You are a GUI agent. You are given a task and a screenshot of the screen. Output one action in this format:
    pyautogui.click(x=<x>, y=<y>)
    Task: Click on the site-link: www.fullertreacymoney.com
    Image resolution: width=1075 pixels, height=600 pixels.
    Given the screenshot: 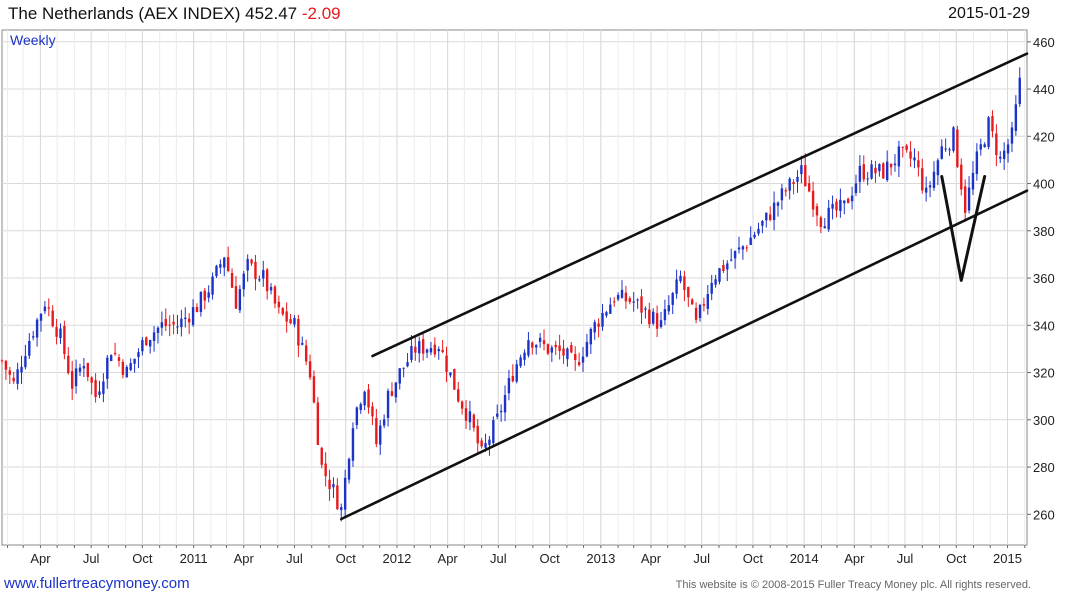 What is the action you would take?
    pyautogui.click(x=97, y=583)
    